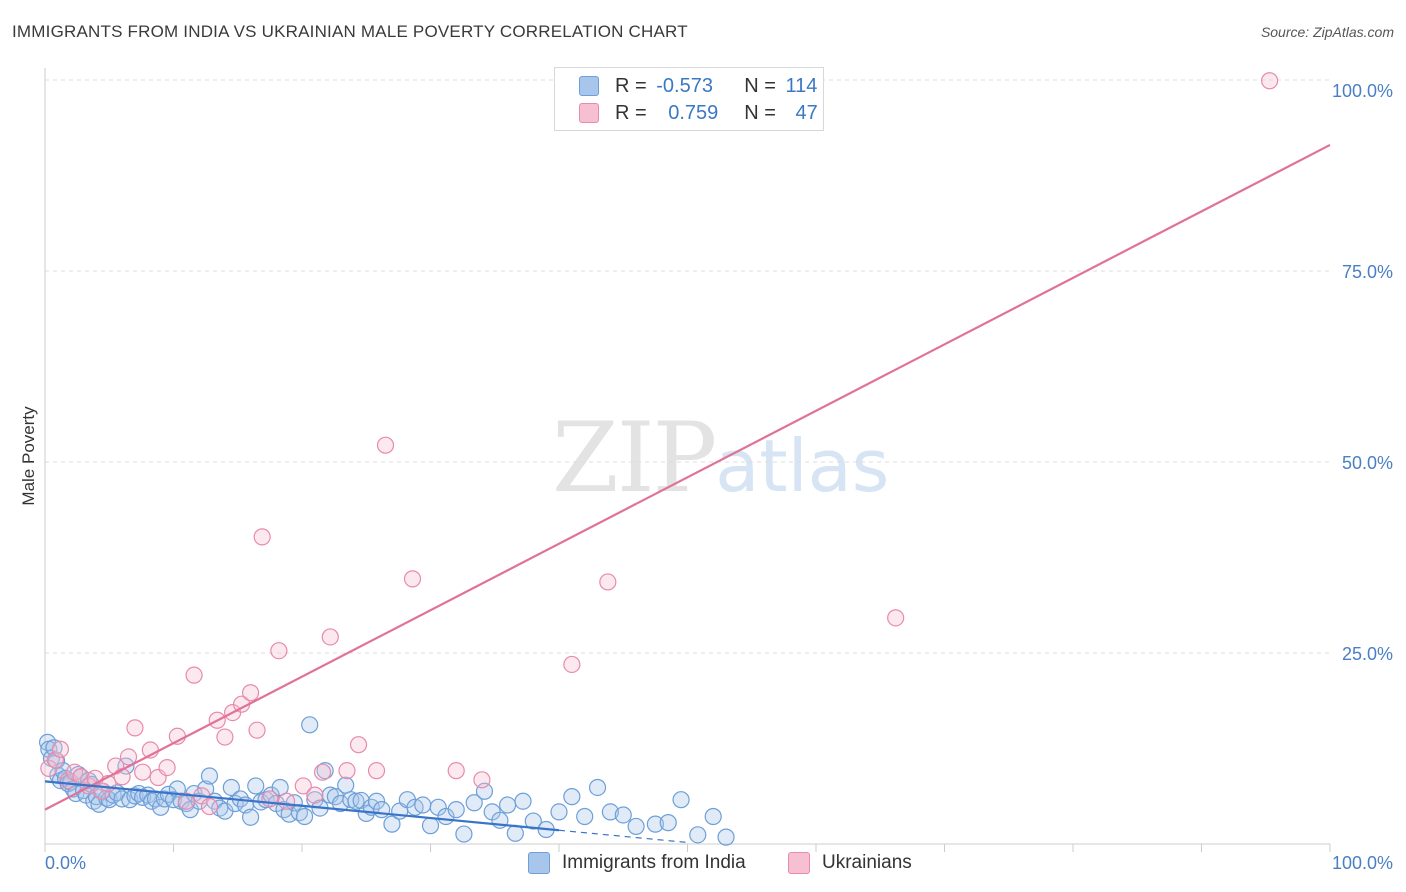 Image resolution: width=1406 pixels, height=892 pixels. I want to click on trend-line-india, so click(302, 806).